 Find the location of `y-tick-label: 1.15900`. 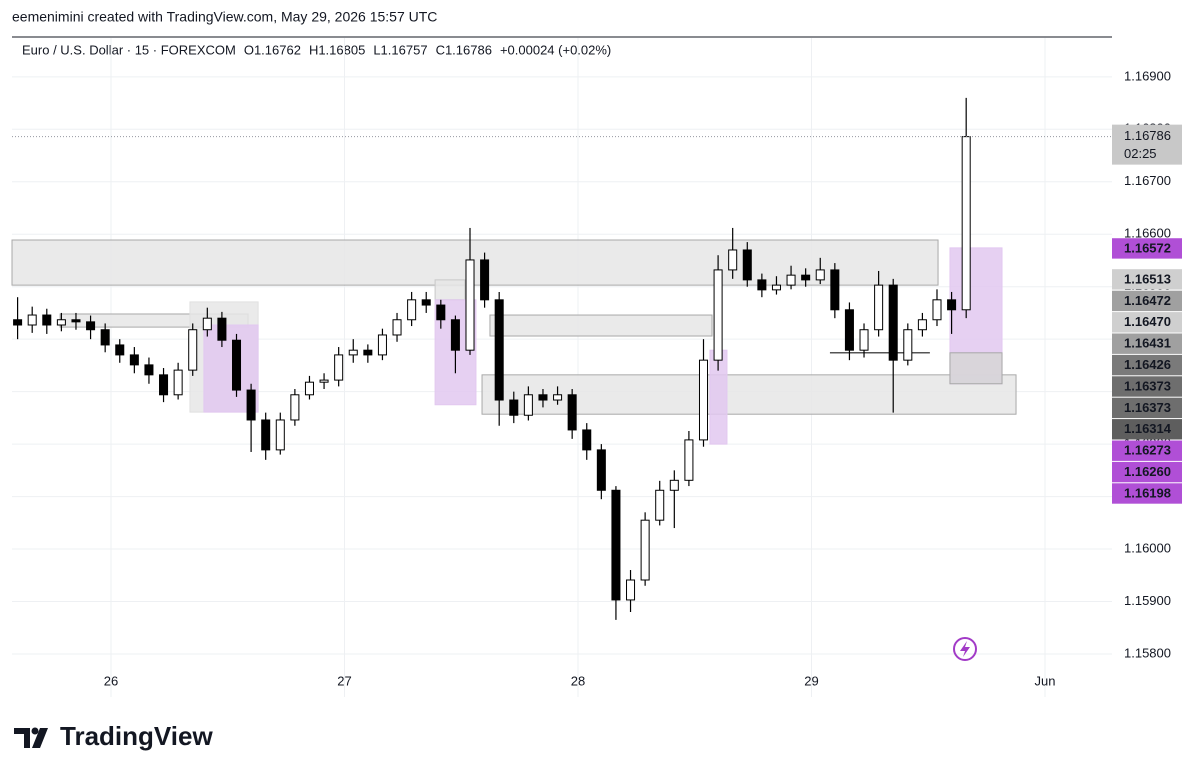

y-tick-label: 1.15900 is located at coordinates (1147, 600).